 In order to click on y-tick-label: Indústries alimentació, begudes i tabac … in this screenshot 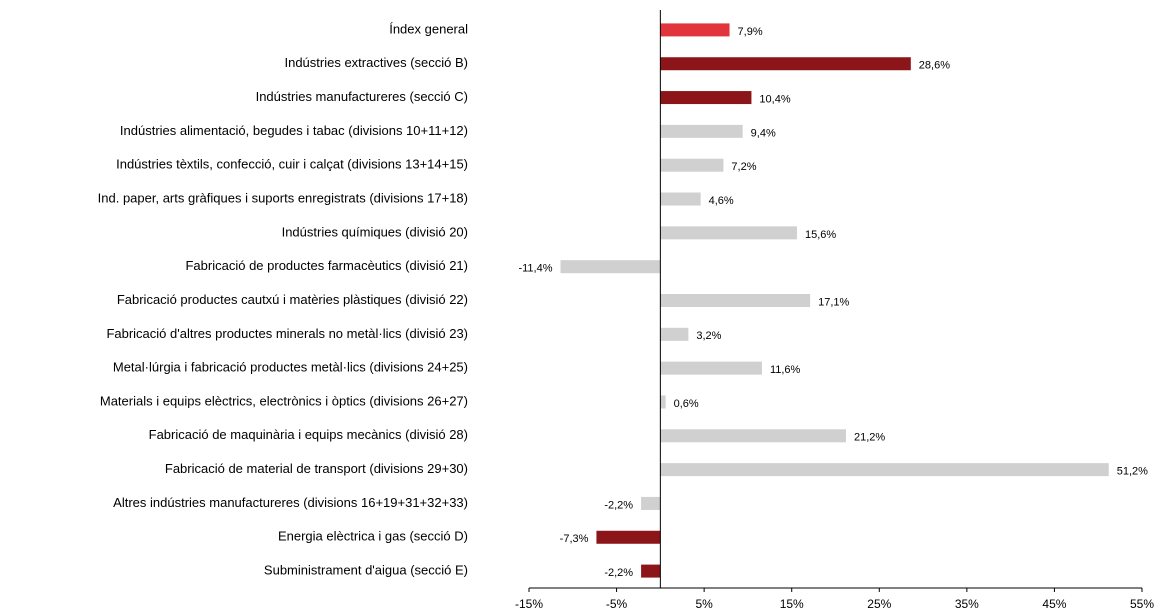, I will do `click(294, 130)`.